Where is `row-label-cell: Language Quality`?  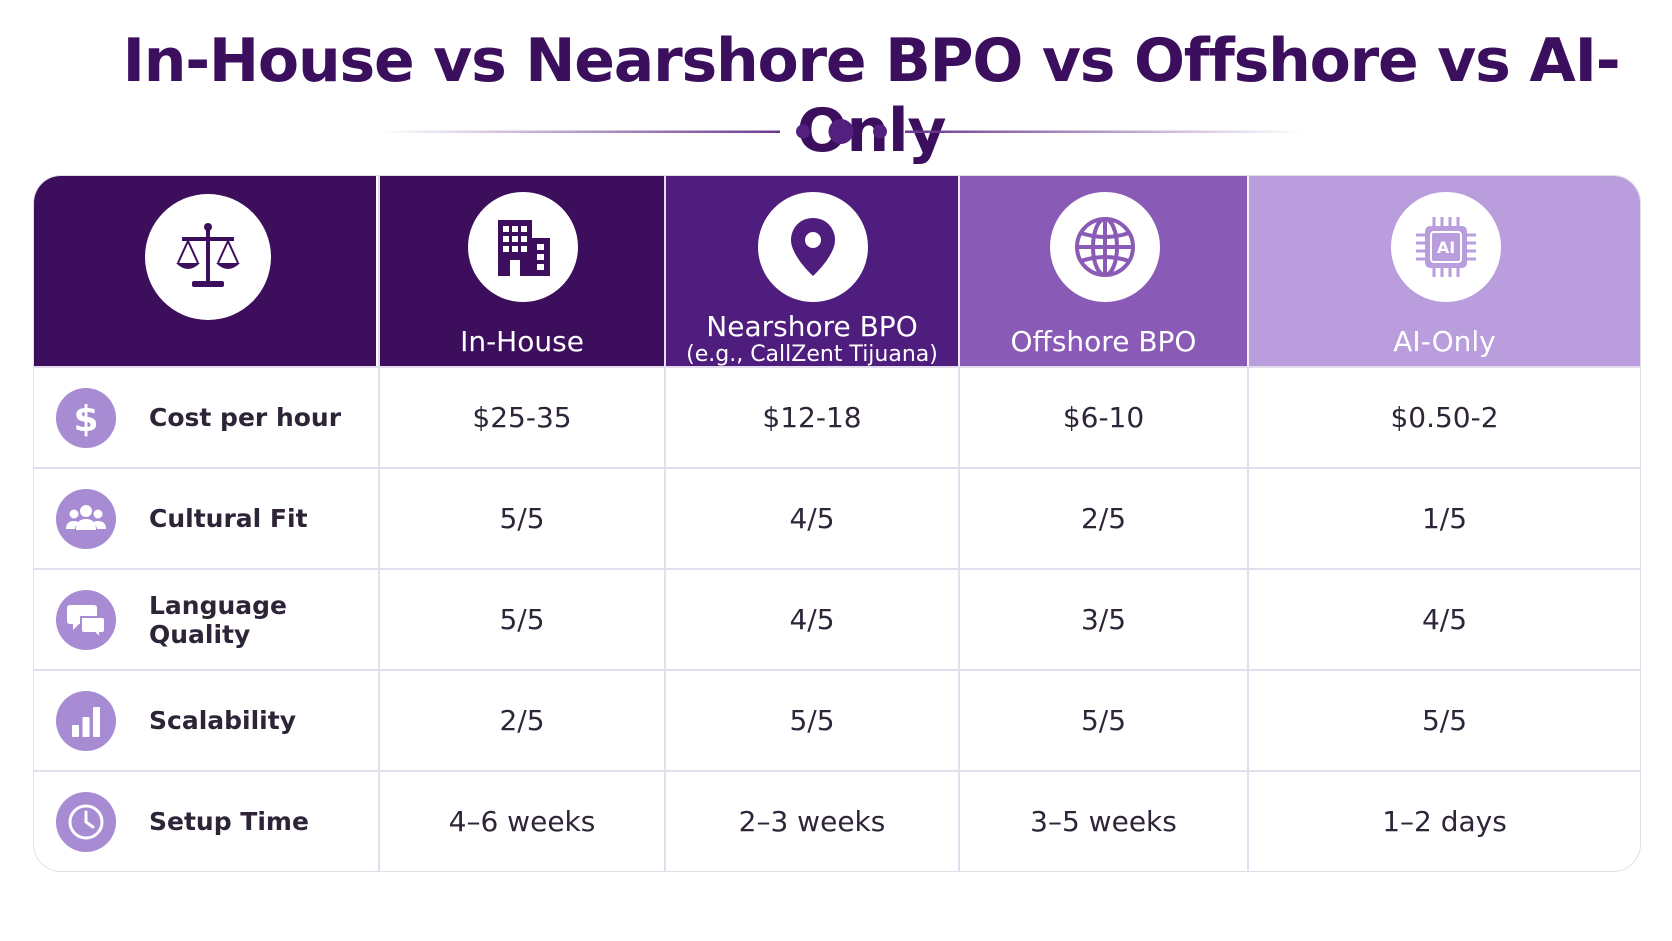 row-label-cell: Language Quality is located at coordinates (206, 619).